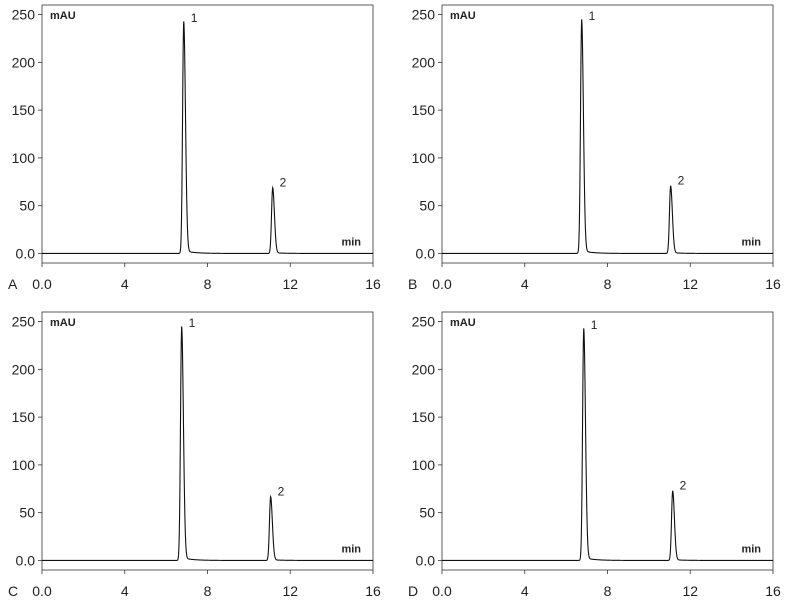 The height and width of the screenshot is (615, 800). What do you see at coordinates (13, 591) in the screenshot?
I see `panel-label: C` at bounding box center [13, 591].